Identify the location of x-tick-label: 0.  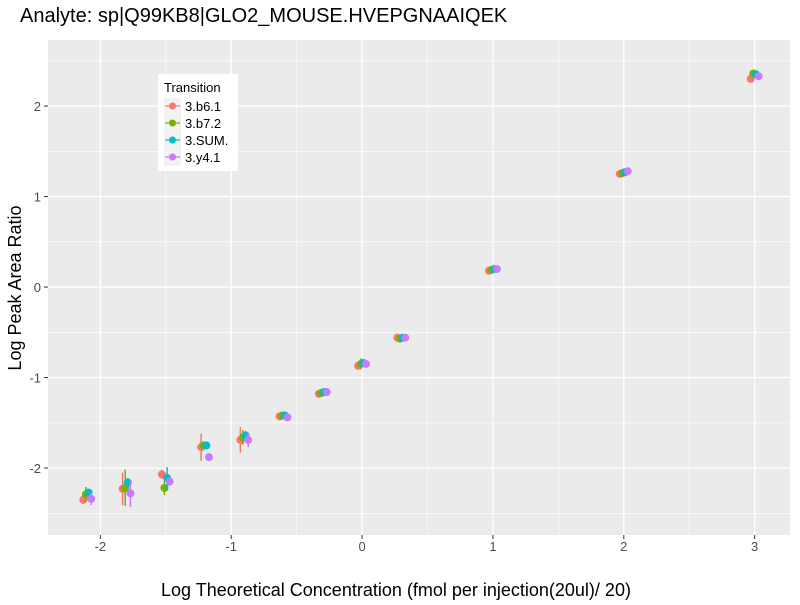
(361, 546).